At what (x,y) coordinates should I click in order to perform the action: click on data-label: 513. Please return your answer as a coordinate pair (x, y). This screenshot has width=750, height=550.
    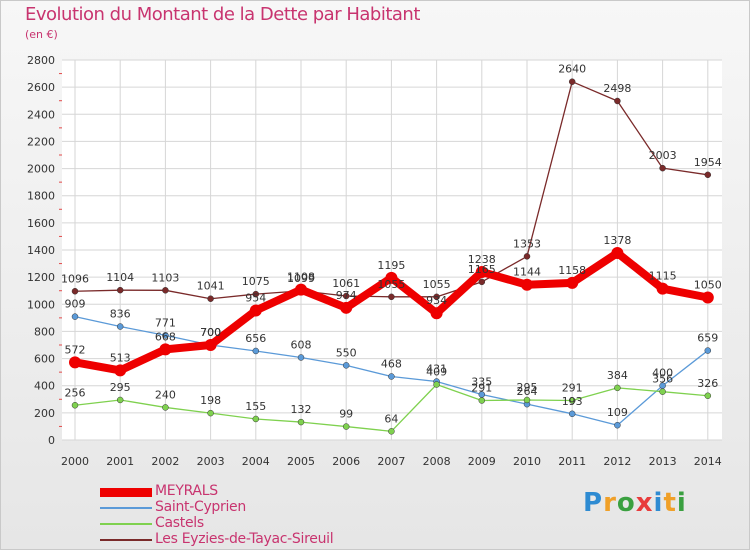
    Looking at the image, I should click on (120, 357).